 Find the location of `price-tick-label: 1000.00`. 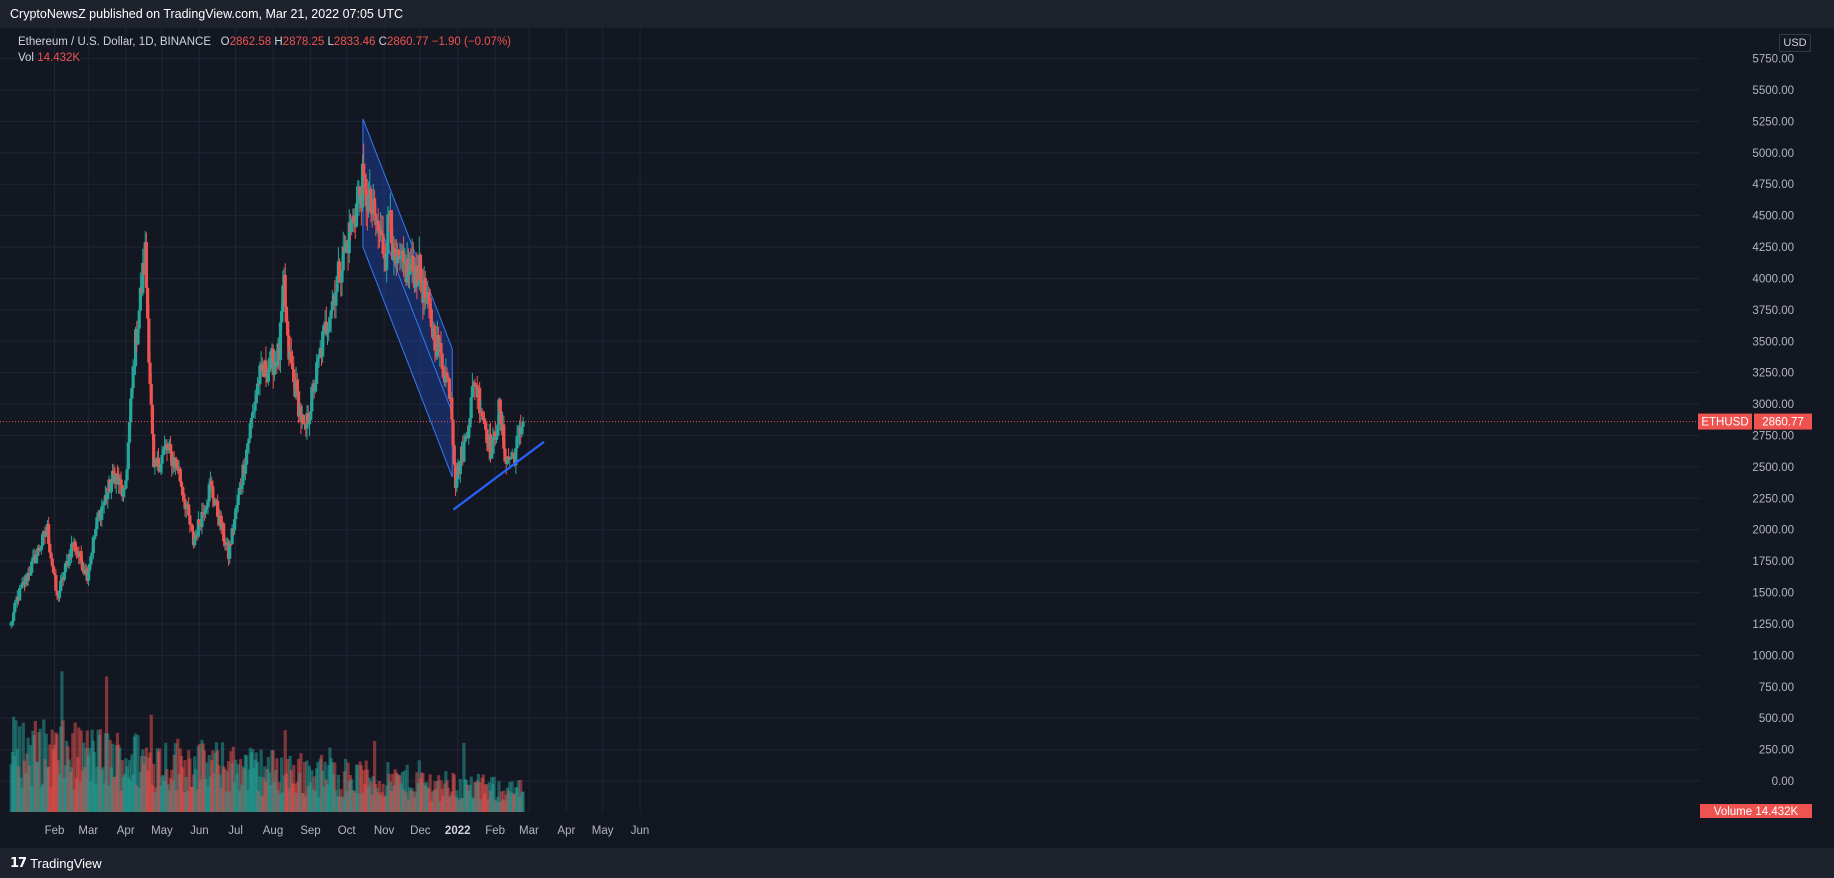

price-tick-label: 1000.00 is located at coordinates (1773, 656).